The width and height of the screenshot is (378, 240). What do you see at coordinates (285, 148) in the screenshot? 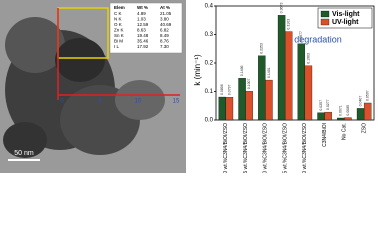
I see `x-tick-label: 35 wt.%C3N4/BiOI/ZSO` at bounding box center [285, 148].